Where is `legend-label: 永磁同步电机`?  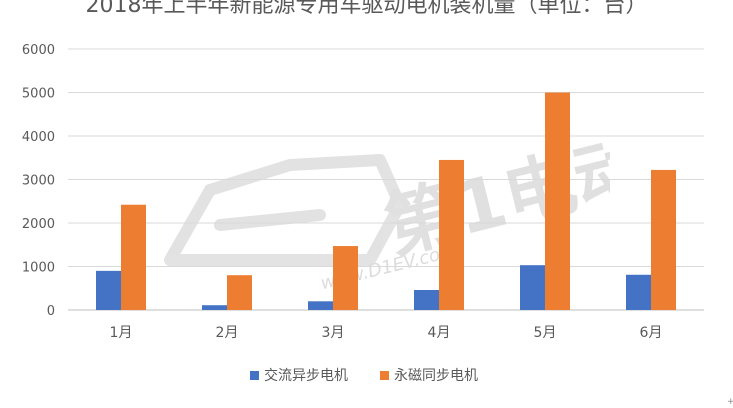
legend-label: 永磁同步电机 is located at coordinates (436, 376).